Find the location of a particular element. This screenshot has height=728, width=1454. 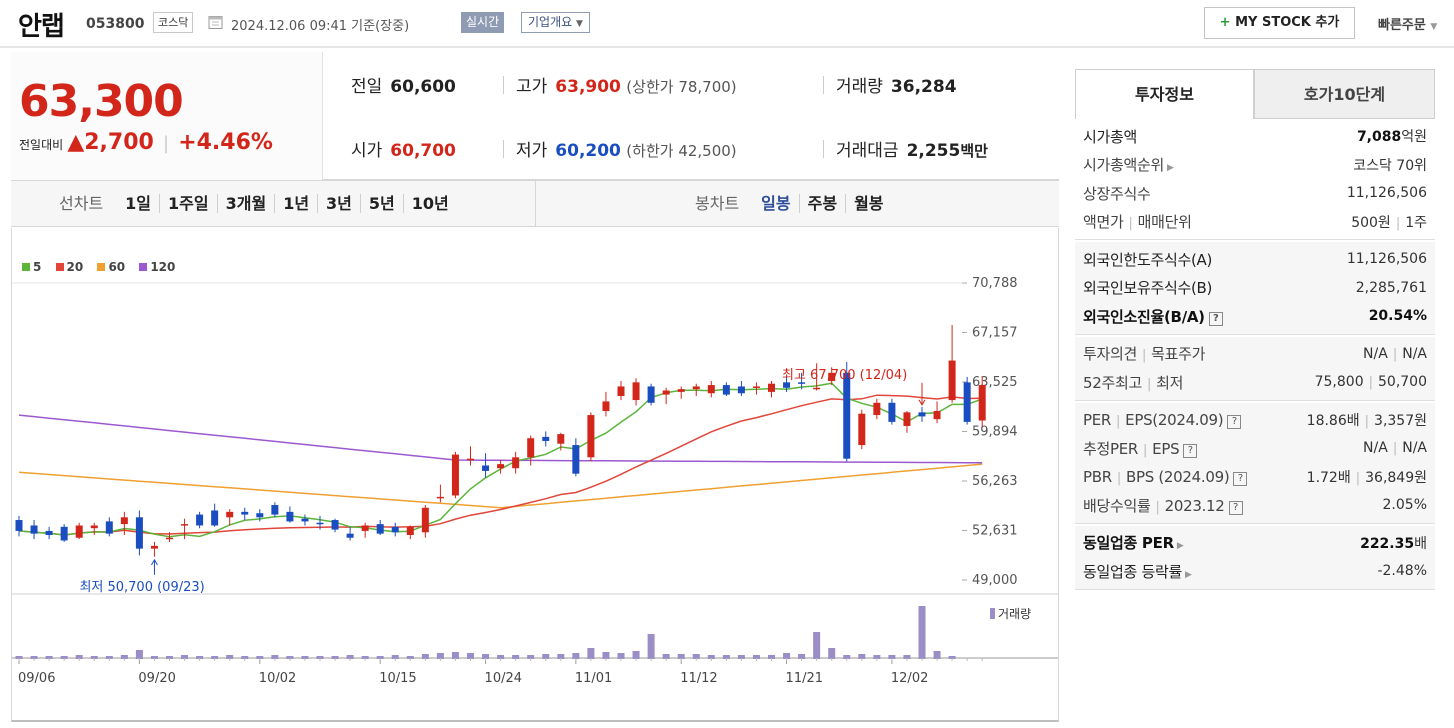

company-overview-dropdown: 기업개요 ▼ is located at coordinates (555, 22).